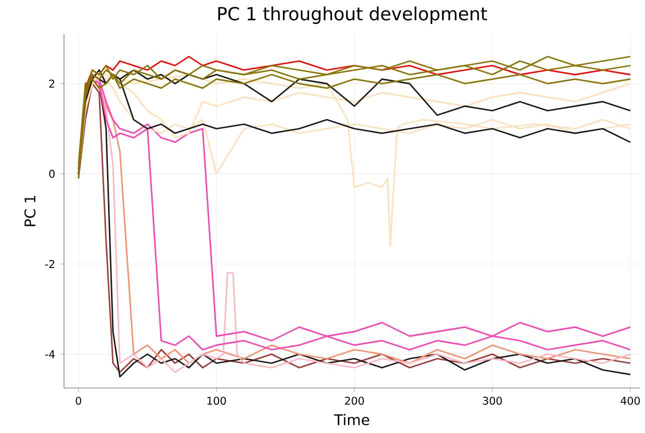 Image resolution: width=645 pixels, height=433 pixels. Describe the element at coordinates (492, 400) in the screenshot. I see `x-tick-label: 300` at that location.